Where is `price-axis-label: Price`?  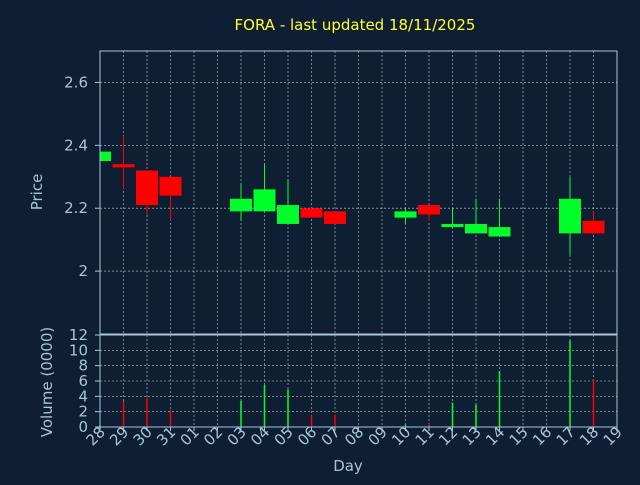
price-axis-label: Price is located at coordinates (37, 192).